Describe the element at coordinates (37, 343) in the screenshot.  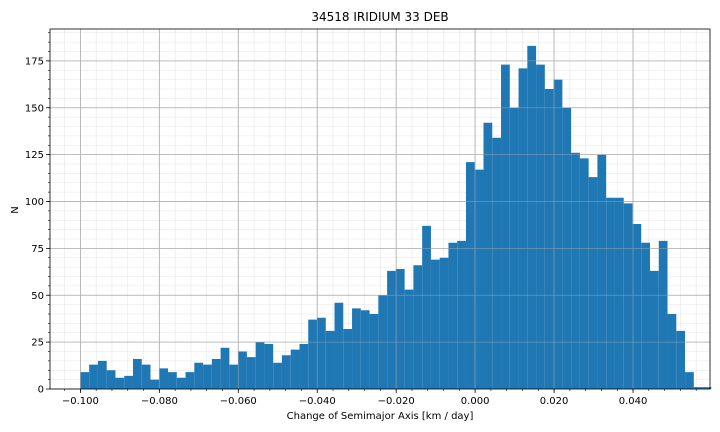
I see `y-tick-label: 25` at that location.